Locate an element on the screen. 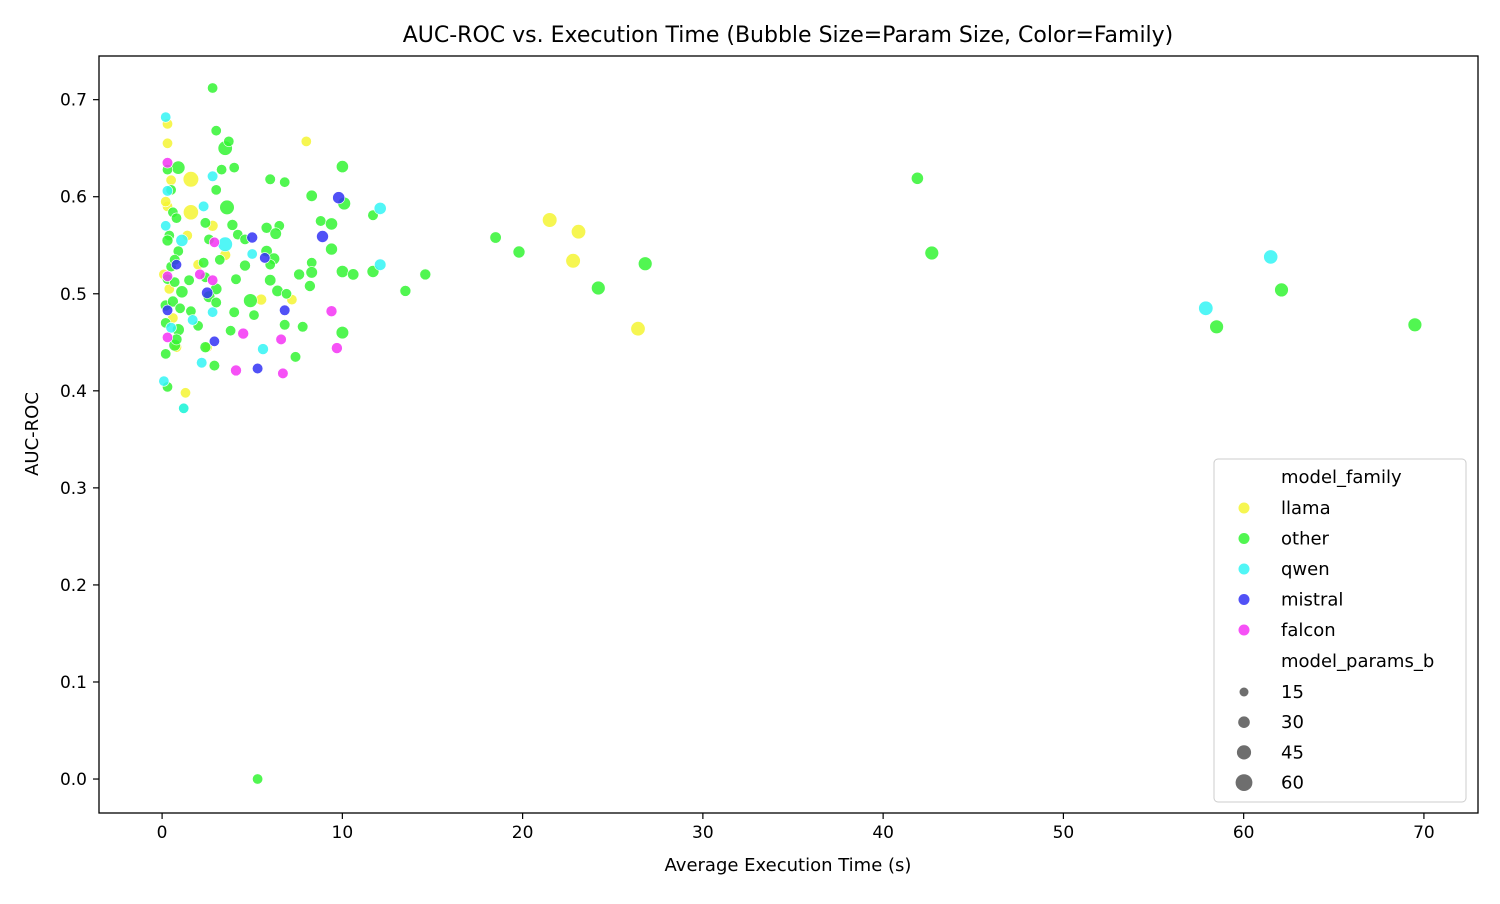 The width and height of the screenshot is (1500, 904). y-tick-label: 0.2 is located at coordinates (73, 586).